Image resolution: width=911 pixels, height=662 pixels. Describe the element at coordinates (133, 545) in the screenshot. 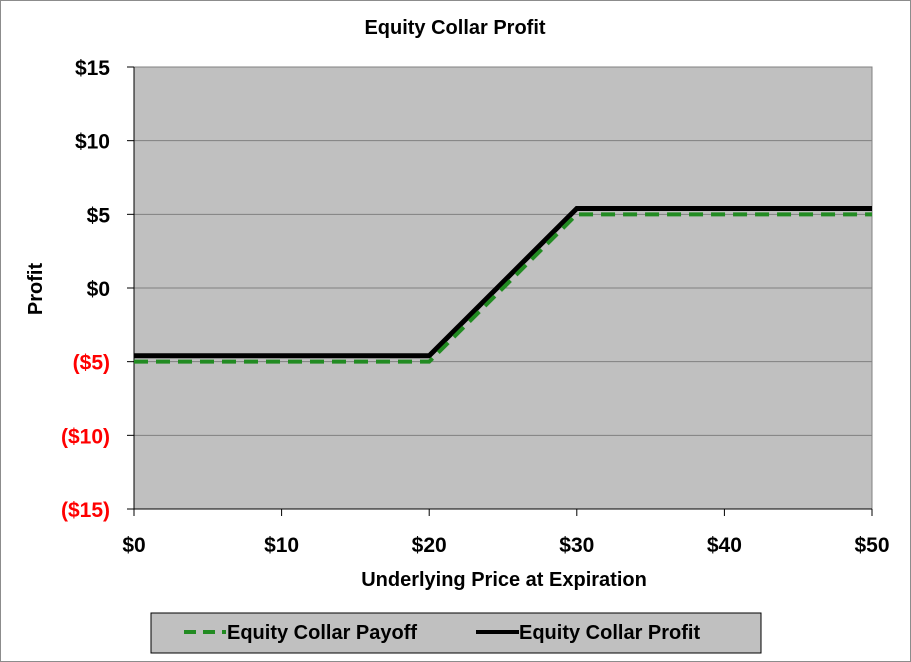

I see `x-tick-label: $0` at that location.